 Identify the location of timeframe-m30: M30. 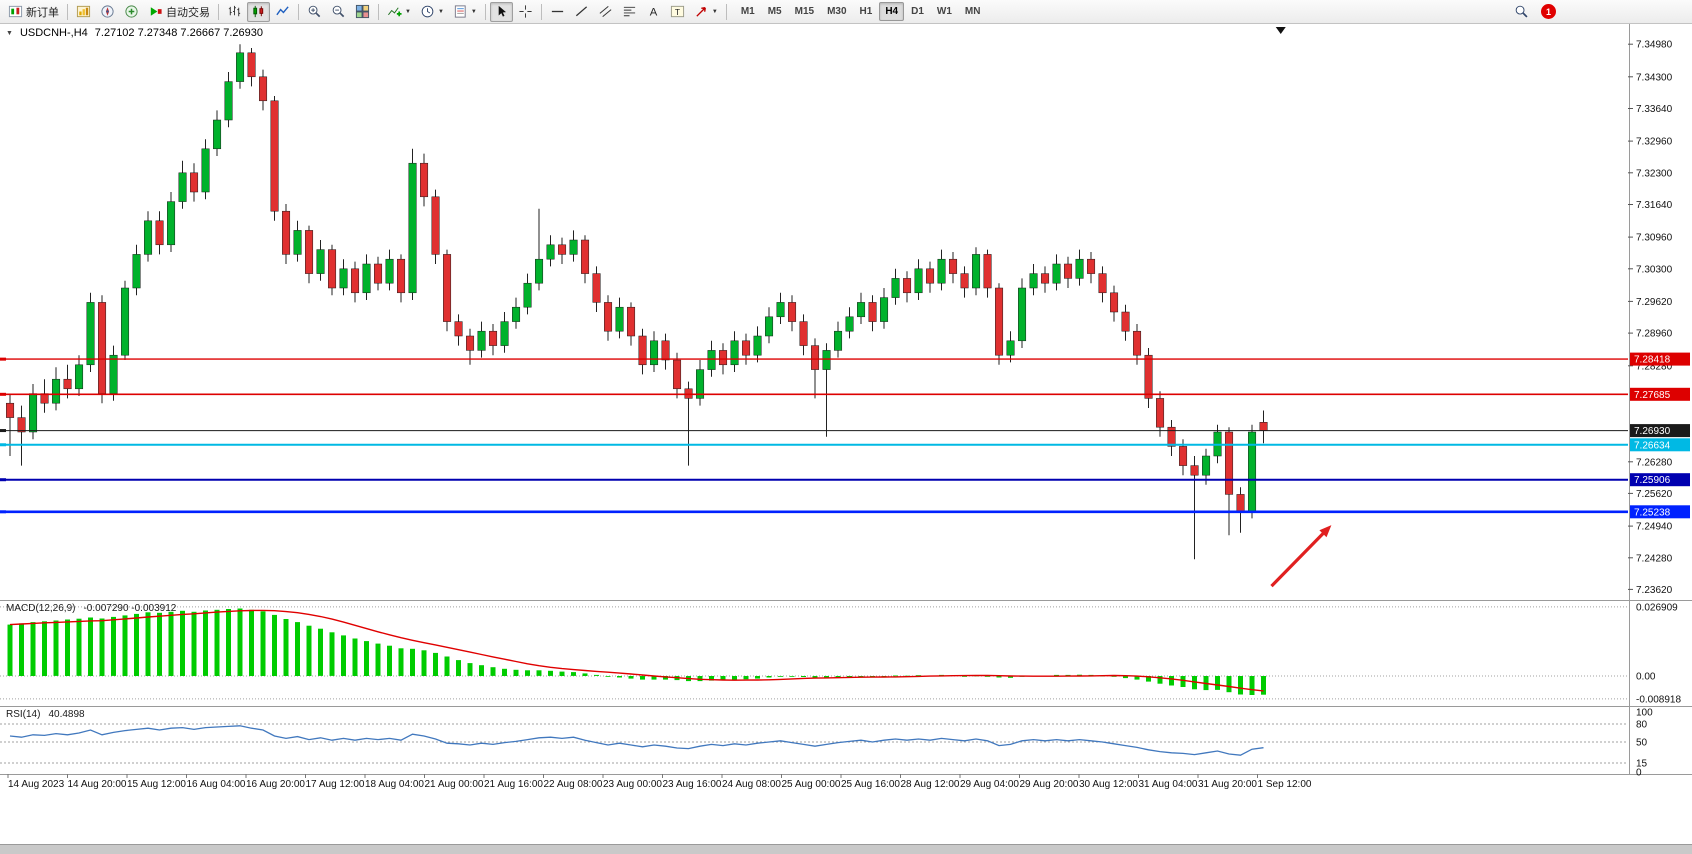
(836, 11).